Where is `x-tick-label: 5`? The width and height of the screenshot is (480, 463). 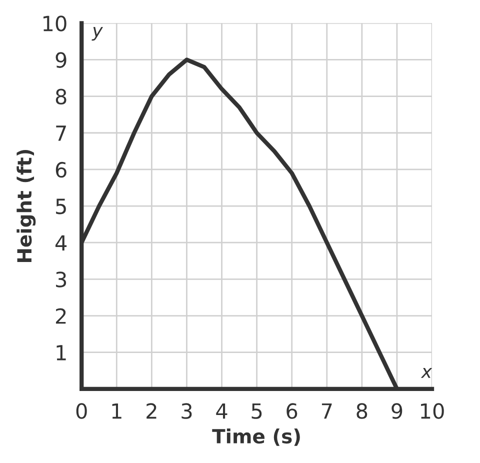
x-tick-label: 5 is located at coordinates (257, 411).